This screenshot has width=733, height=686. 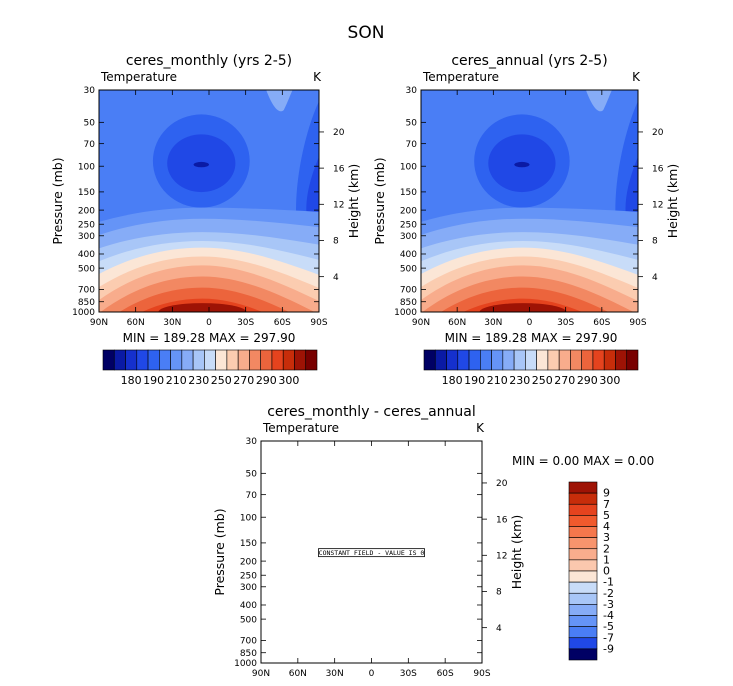 What do you see at coordinates (606, 548) in the screenshot?
I see `colorbar-label: 2` at bounding box center [606, 548].